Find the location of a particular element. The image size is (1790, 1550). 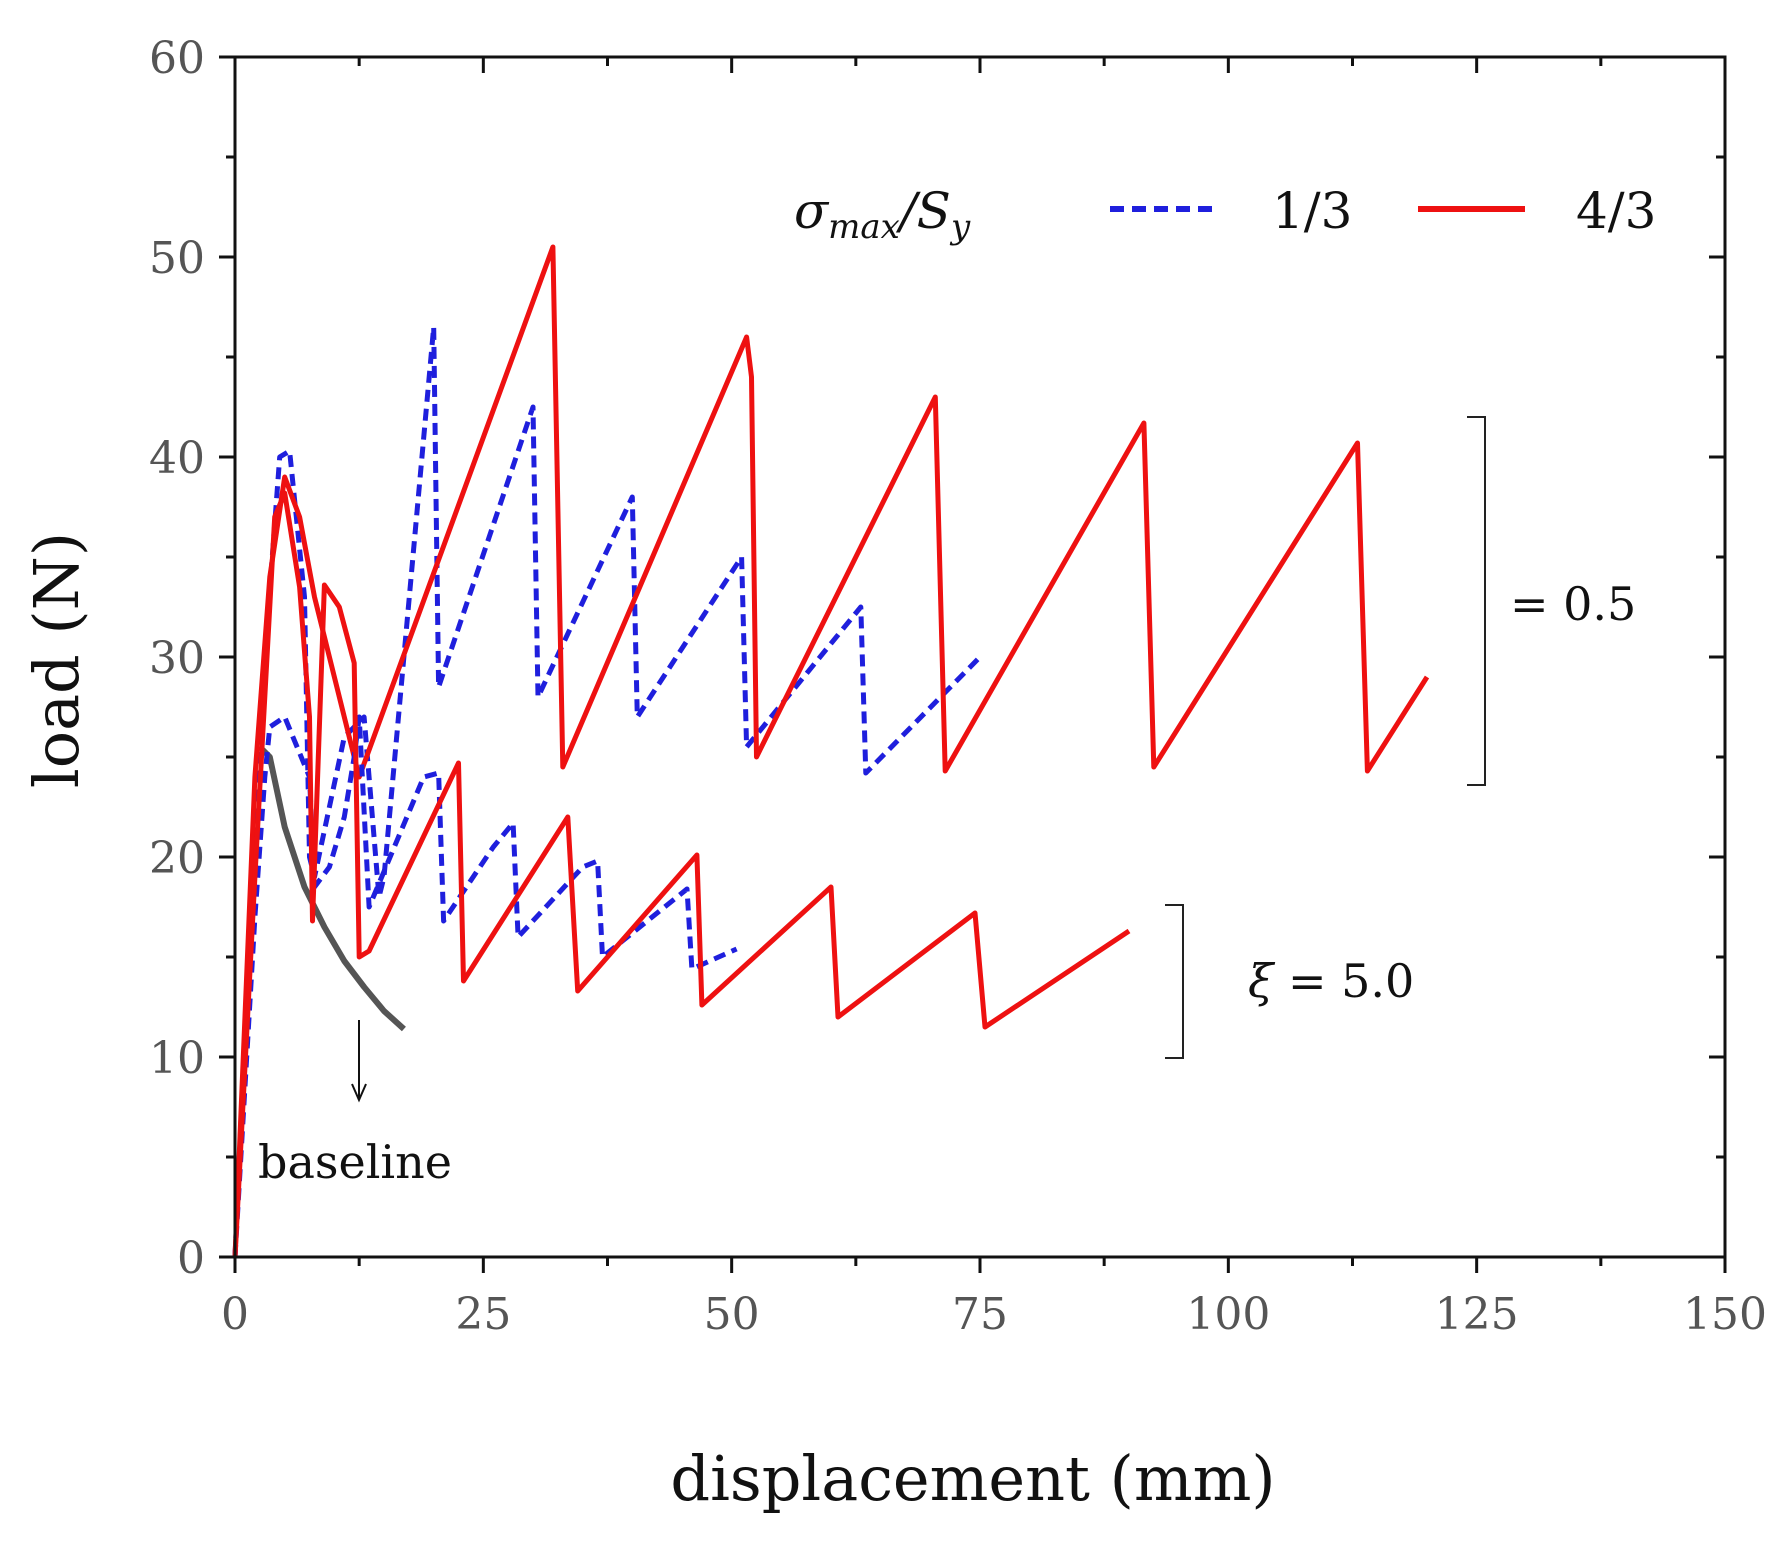

x-tick-label: 150 is located at coordinates (1725, 1314).